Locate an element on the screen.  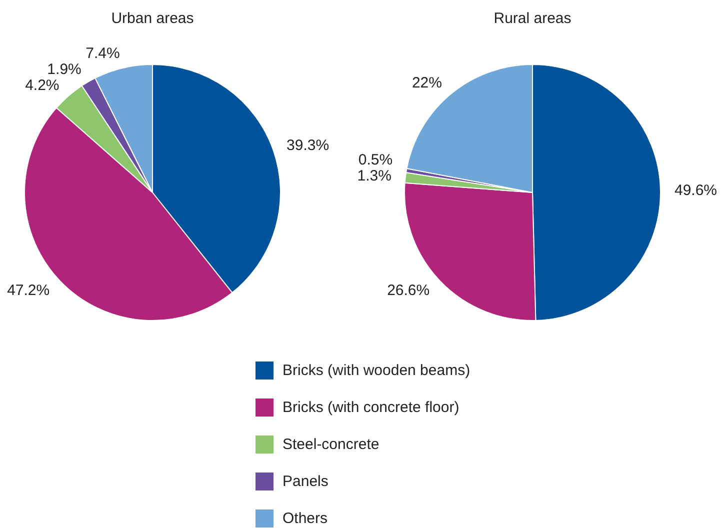
data-label: 0.5% is located at coordinates (375, 160).